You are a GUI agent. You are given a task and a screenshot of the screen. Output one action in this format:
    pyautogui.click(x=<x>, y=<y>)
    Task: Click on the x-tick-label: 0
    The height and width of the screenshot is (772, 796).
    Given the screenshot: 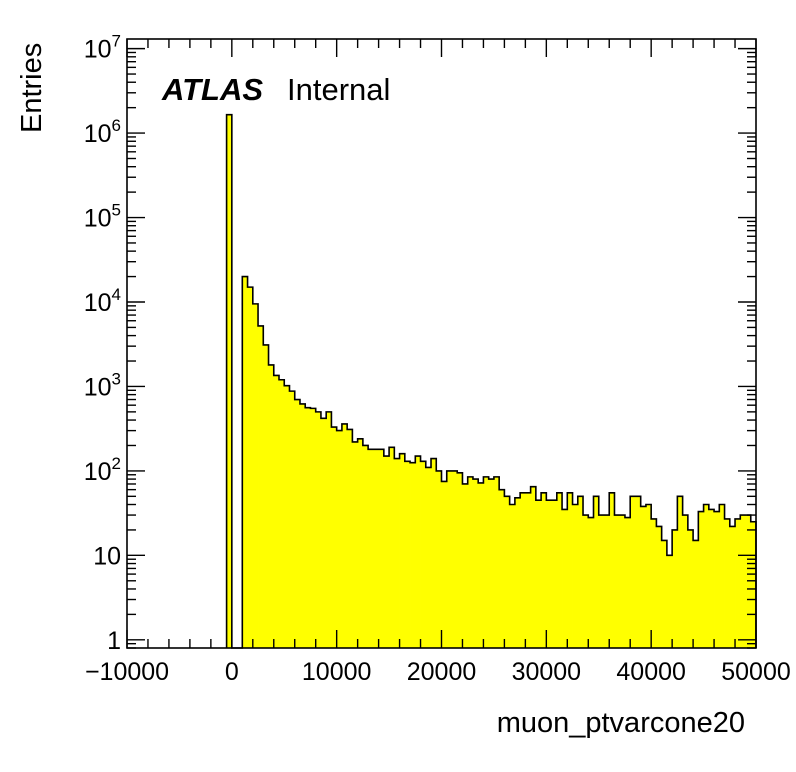 What is the action you would take?
    pyautogui.click(x=232, y=672)
    